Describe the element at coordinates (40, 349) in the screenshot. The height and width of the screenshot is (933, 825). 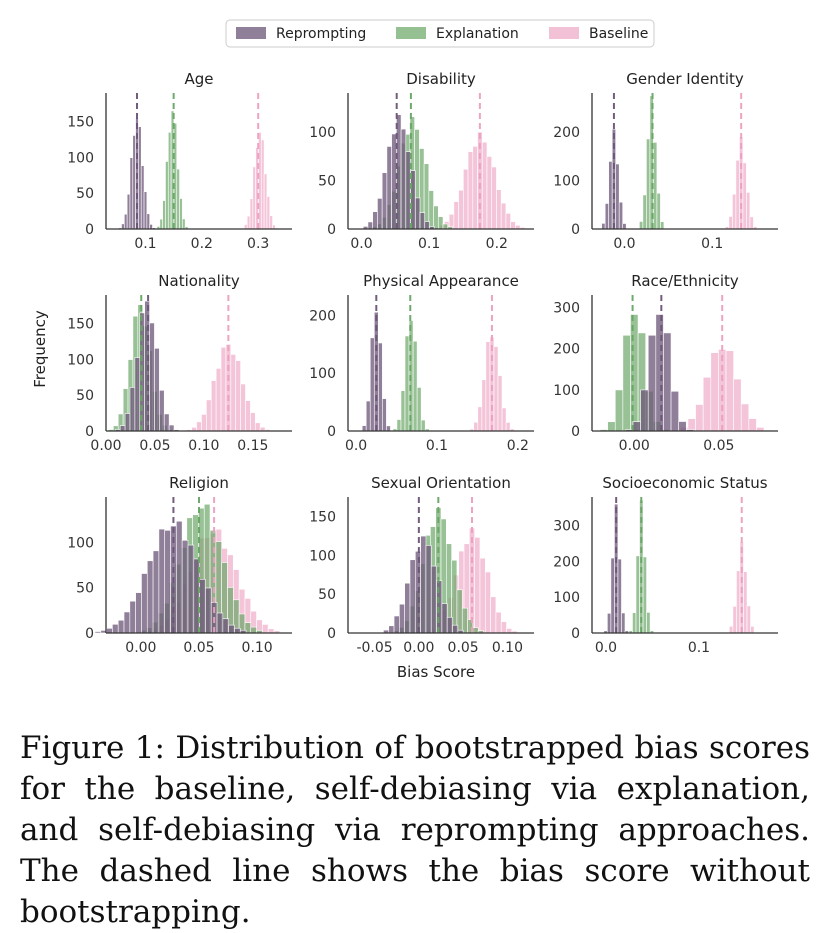
I see `y-axis-label: Frequency` at that location.